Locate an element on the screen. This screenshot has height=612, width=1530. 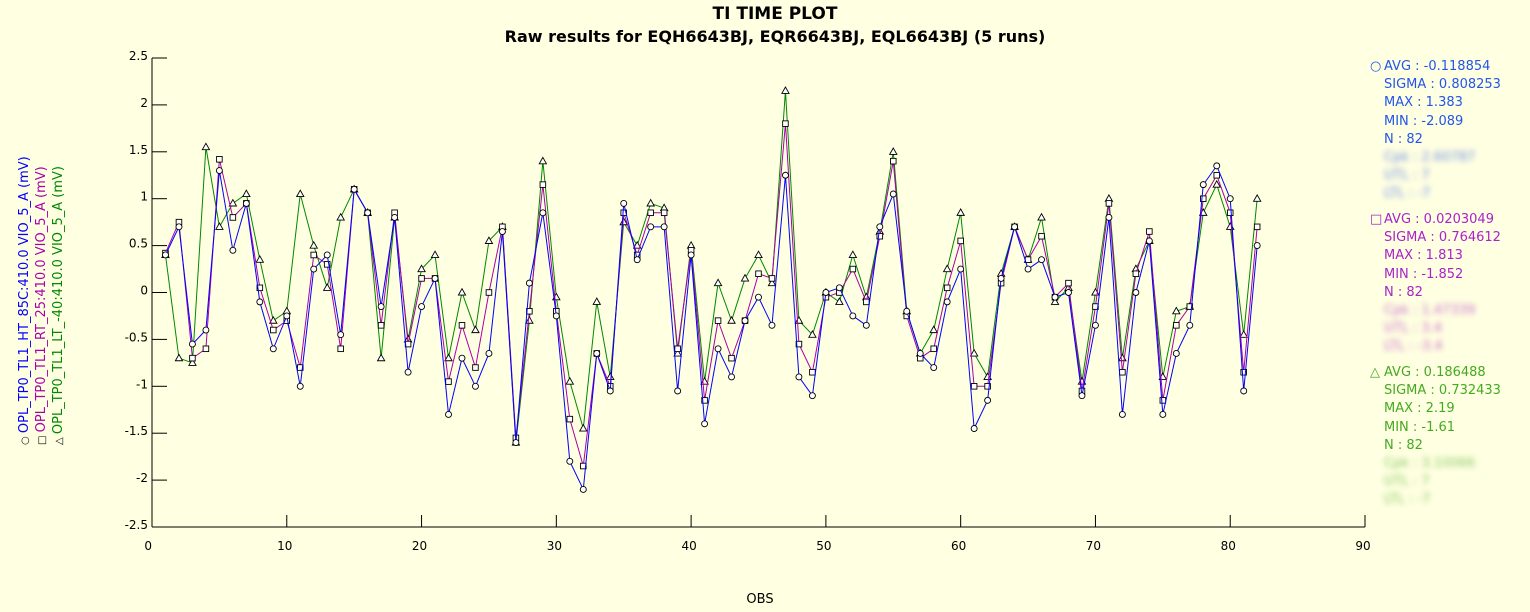
stats-cpk: Cpk : 2.60787 is located at coordinates (1430, 158).